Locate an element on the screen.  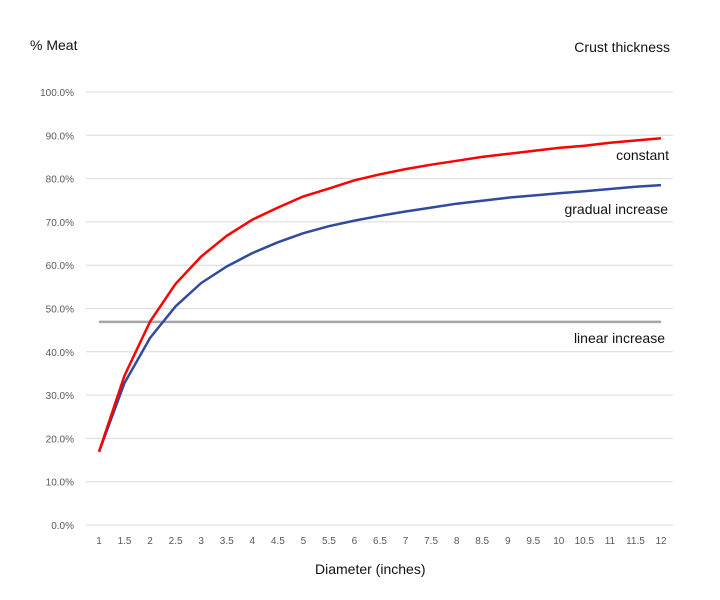
y-tick-label: 40.0% is located at coordinates (60, 353).